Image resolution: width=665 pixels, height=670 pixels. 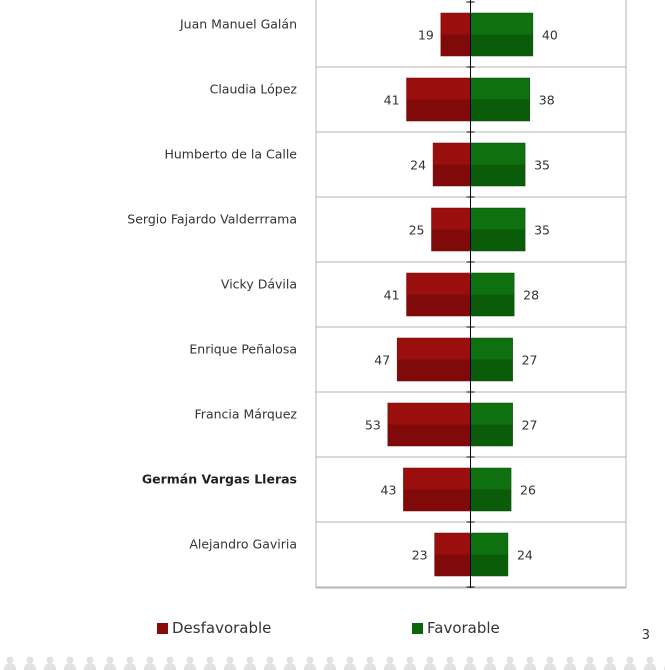 What do you see at coordinates (254, 89) in the screenshot?
I see `category-label: Claudia López` at bounding box center [254, 89].